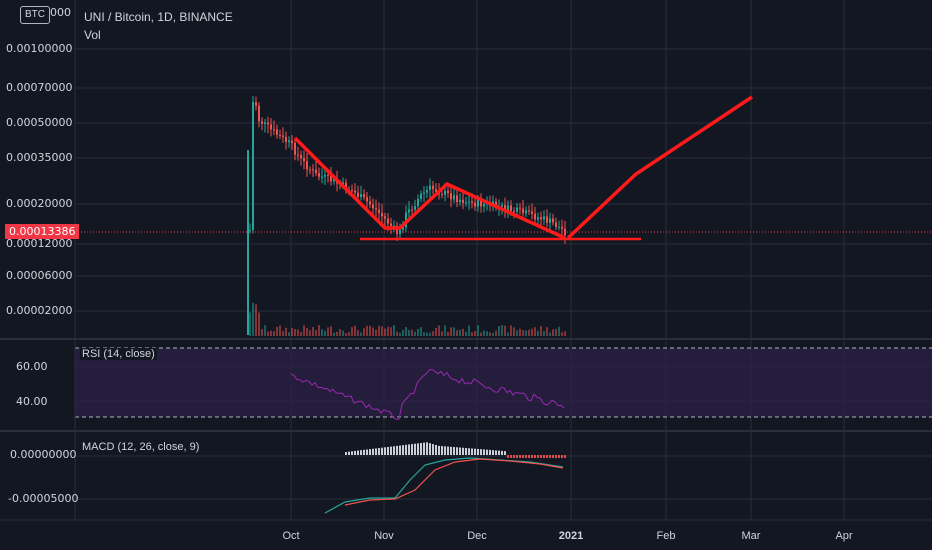 The width and height of the screenshot is (932, 550). I want to click on price-tick: 0.00070000, so click(39, 87).